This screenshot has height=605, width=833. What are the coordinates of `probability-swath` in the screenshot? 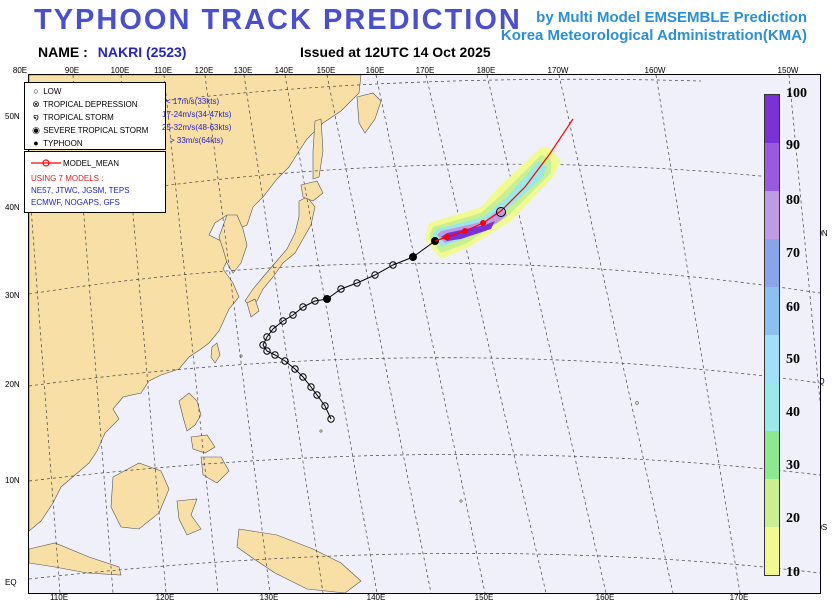 It's located at (493, 203).